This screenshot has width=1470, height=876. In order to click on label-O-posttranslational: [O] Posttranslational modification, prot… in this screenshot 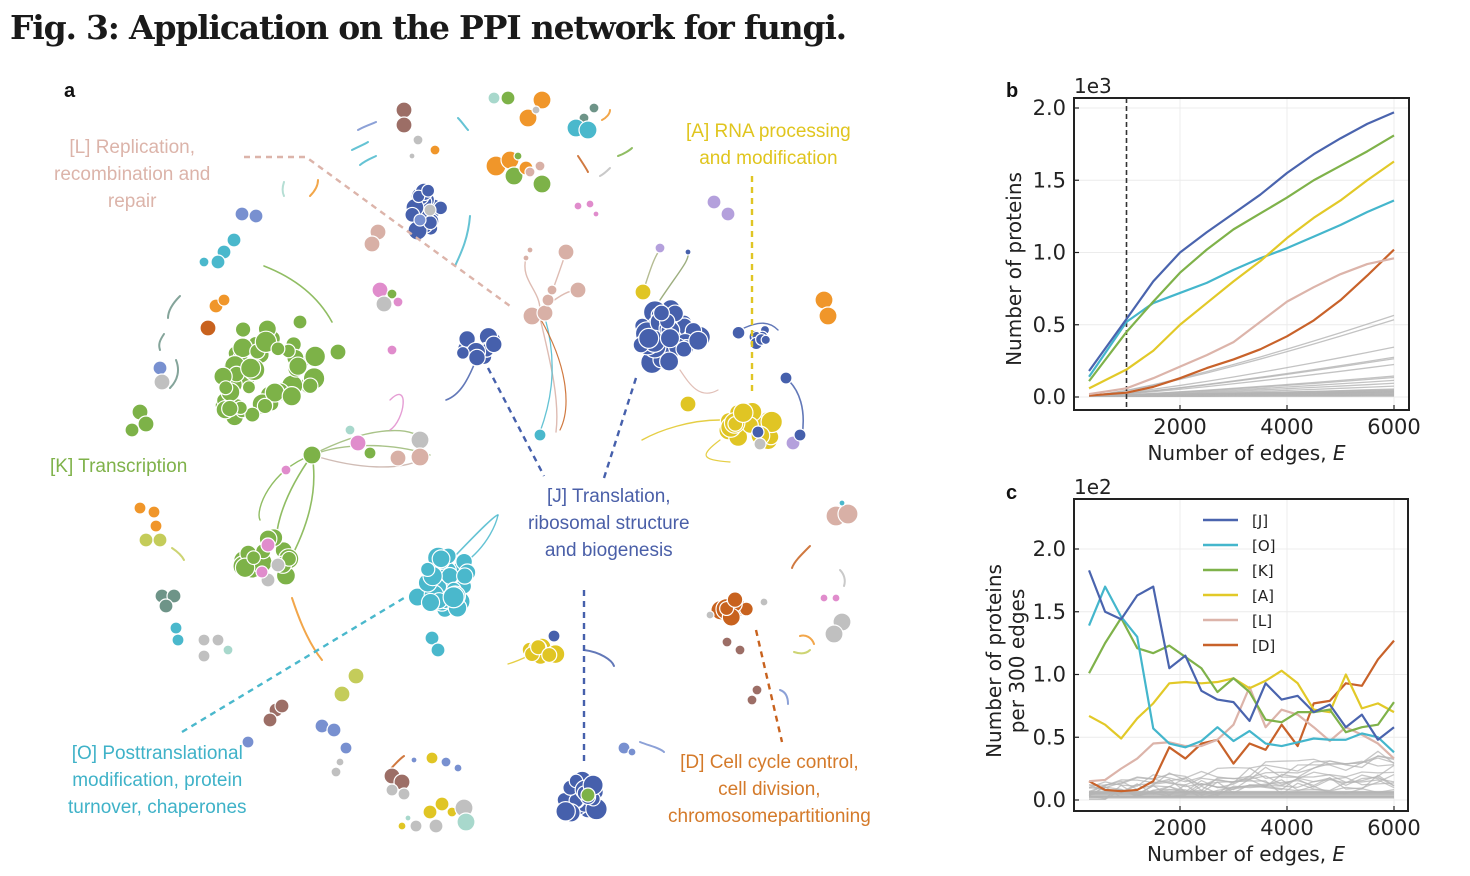, I will do `click(157, 780)`.